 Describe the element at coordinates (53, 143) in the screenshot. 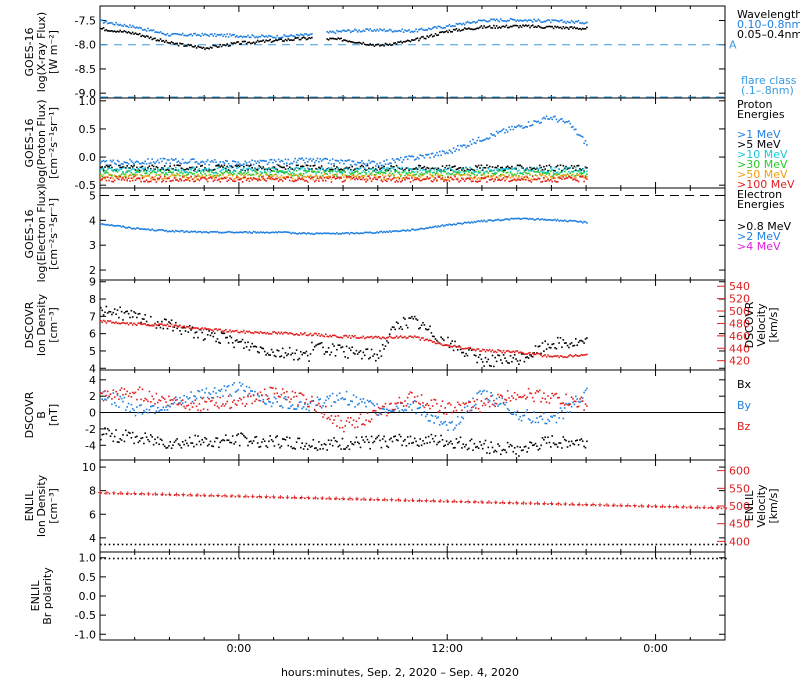

I see `y-axis-label-line: [cm⁻²s⁻¹sr⁻¹]` at that location.